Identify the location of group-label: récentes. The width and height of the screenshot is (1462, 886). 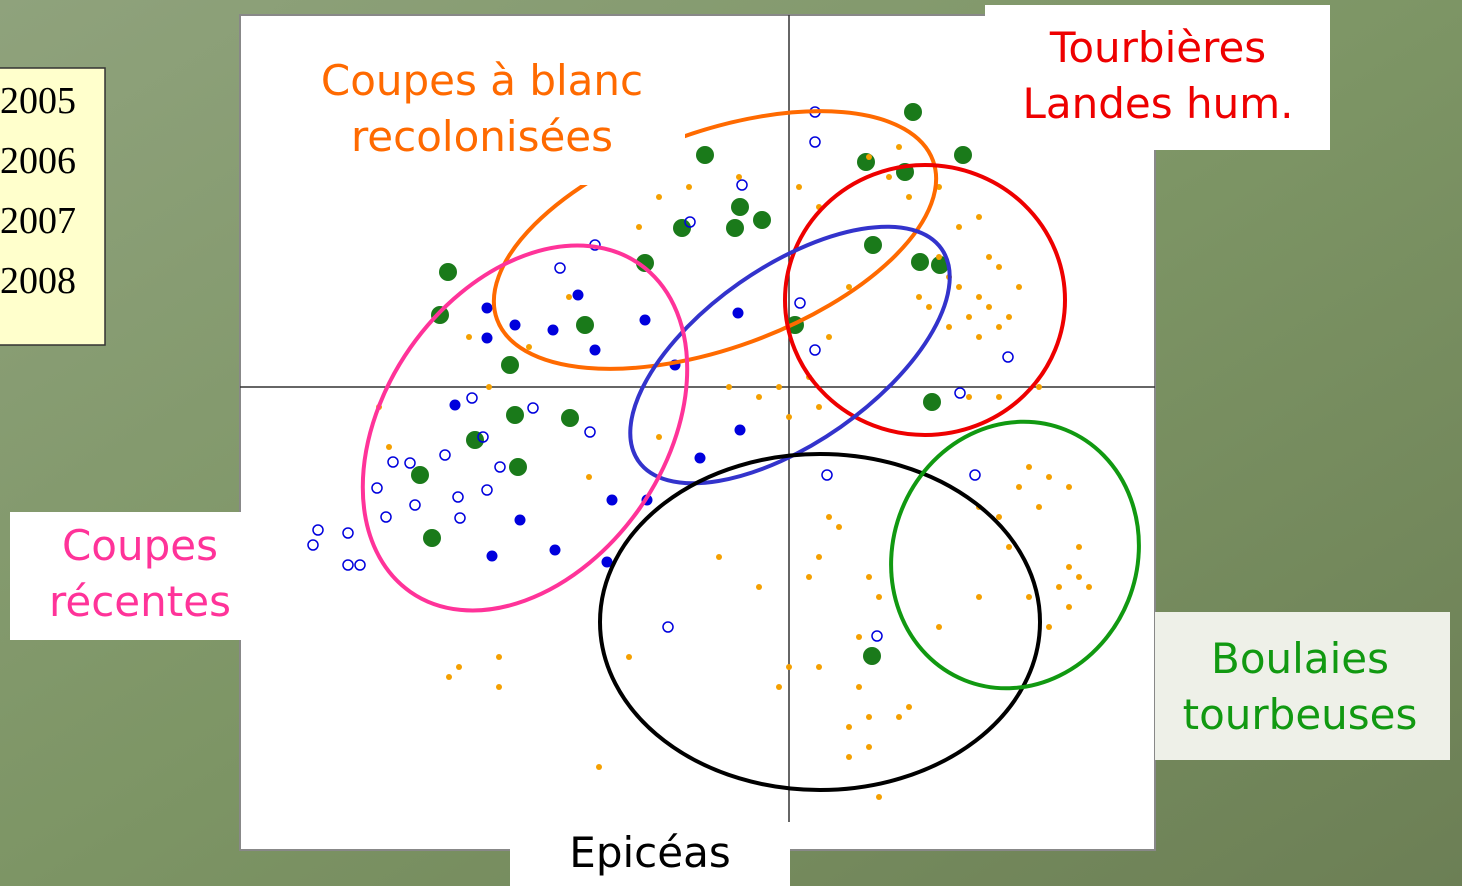
(140, 601).